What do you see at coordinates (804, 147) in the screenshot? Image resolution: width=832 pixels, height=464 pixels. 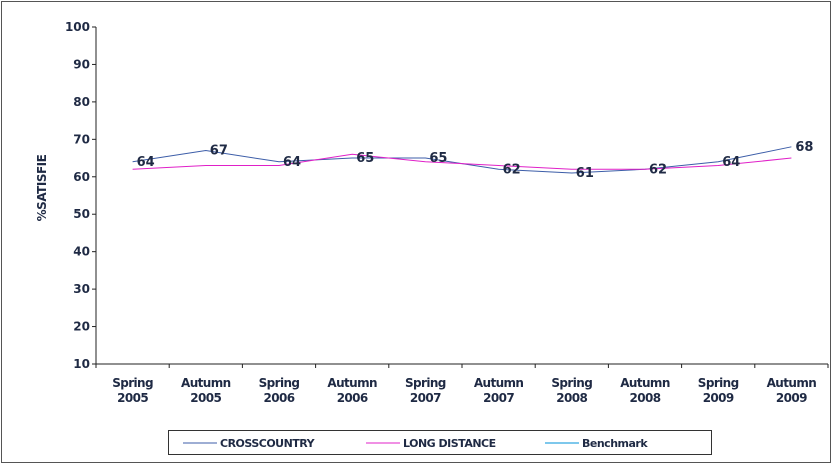 I see `data-label: 68` at bounding box center [804, 147].